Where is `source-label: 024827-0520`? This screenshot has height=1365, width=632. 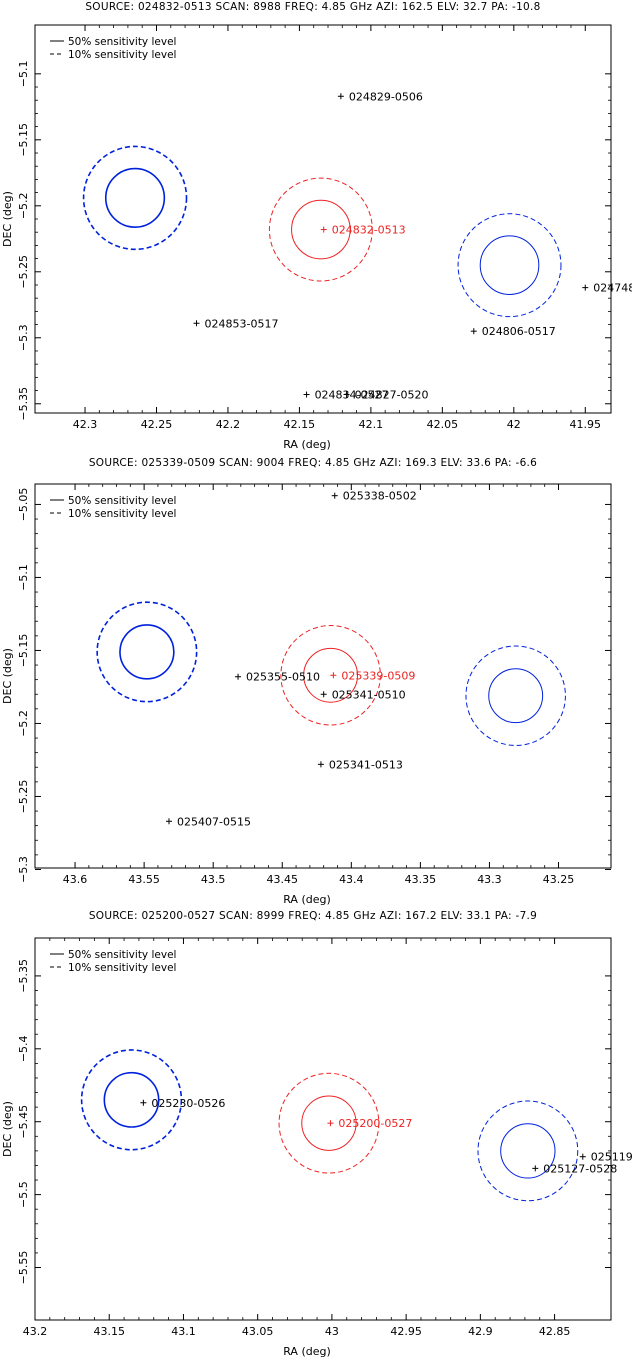
source-label: 024827-0520 is located at coordinates (392, 395).